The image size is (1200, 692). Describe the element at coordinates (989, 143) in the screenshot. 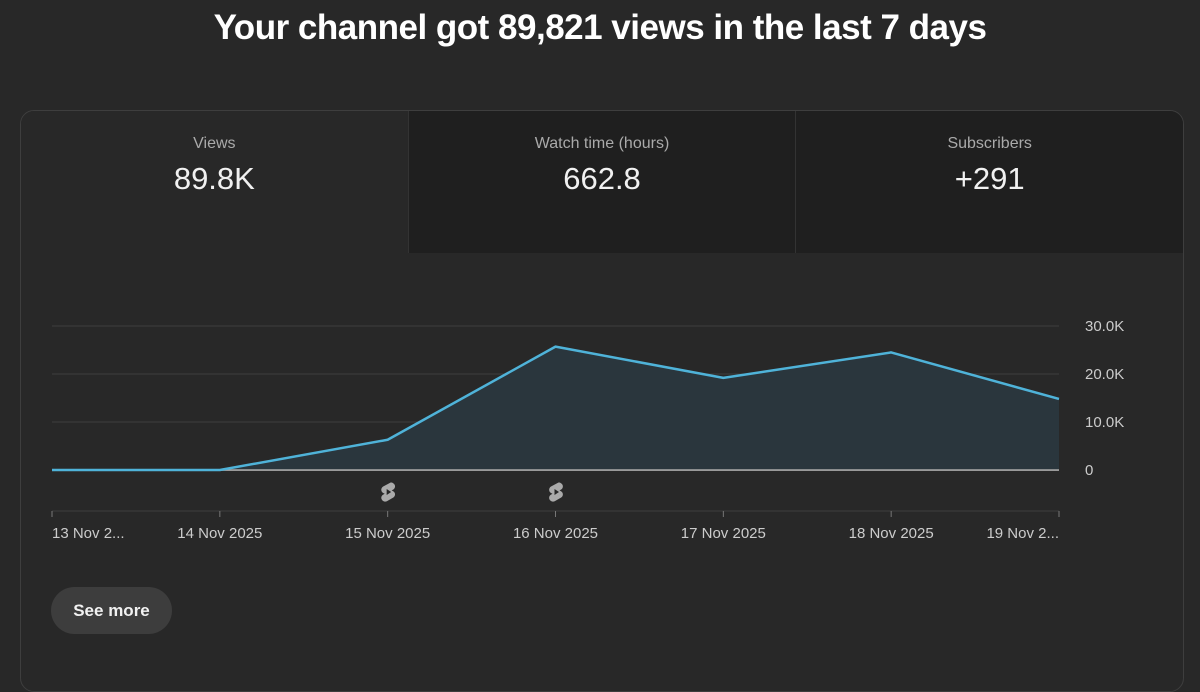

I see `tab-subscribers-label: Subscribers` at that location.